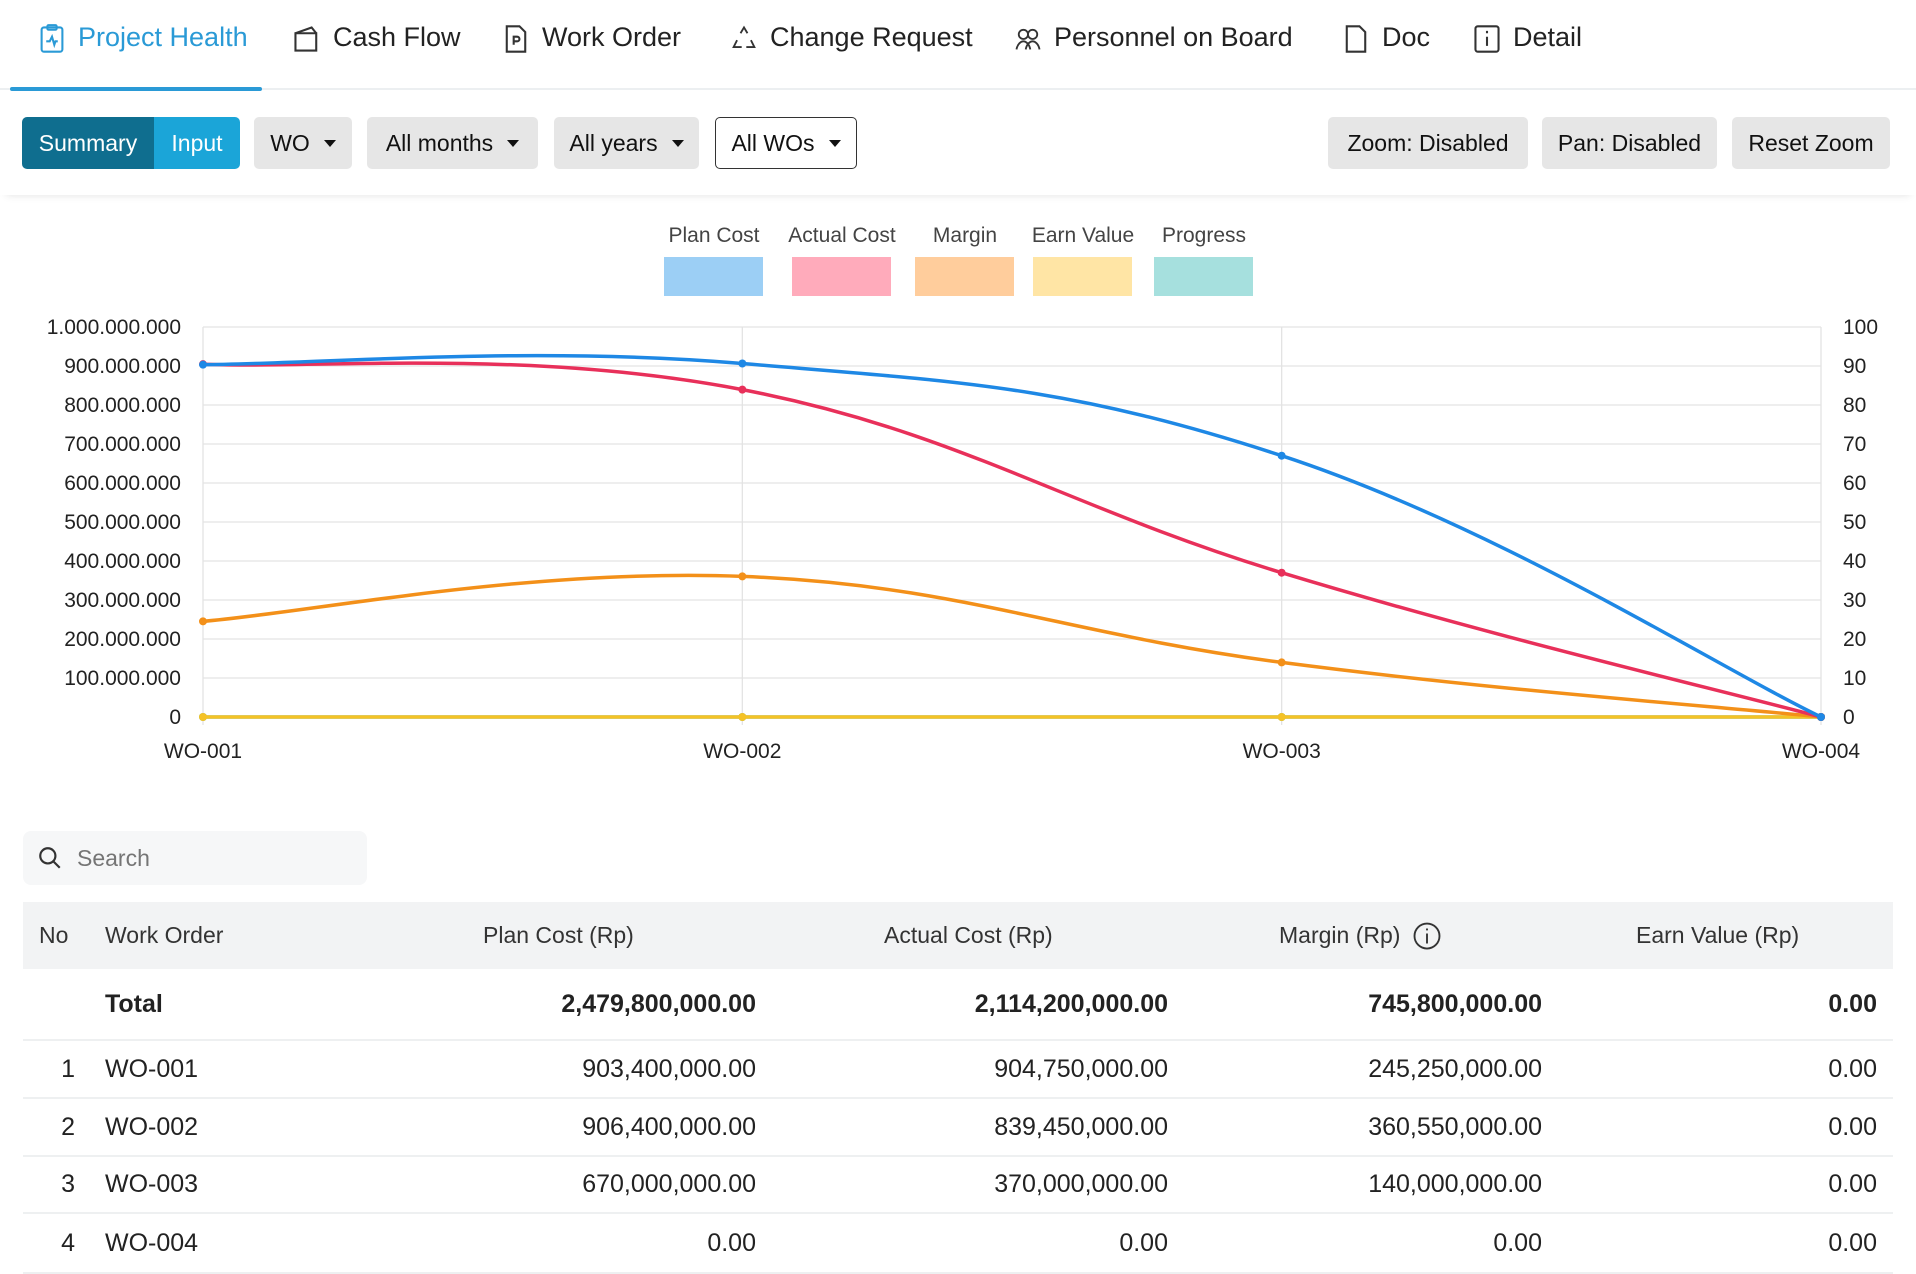  Describe the element at coordinates (54, 935) in the screenshot. I see `header-no: No` at that location.